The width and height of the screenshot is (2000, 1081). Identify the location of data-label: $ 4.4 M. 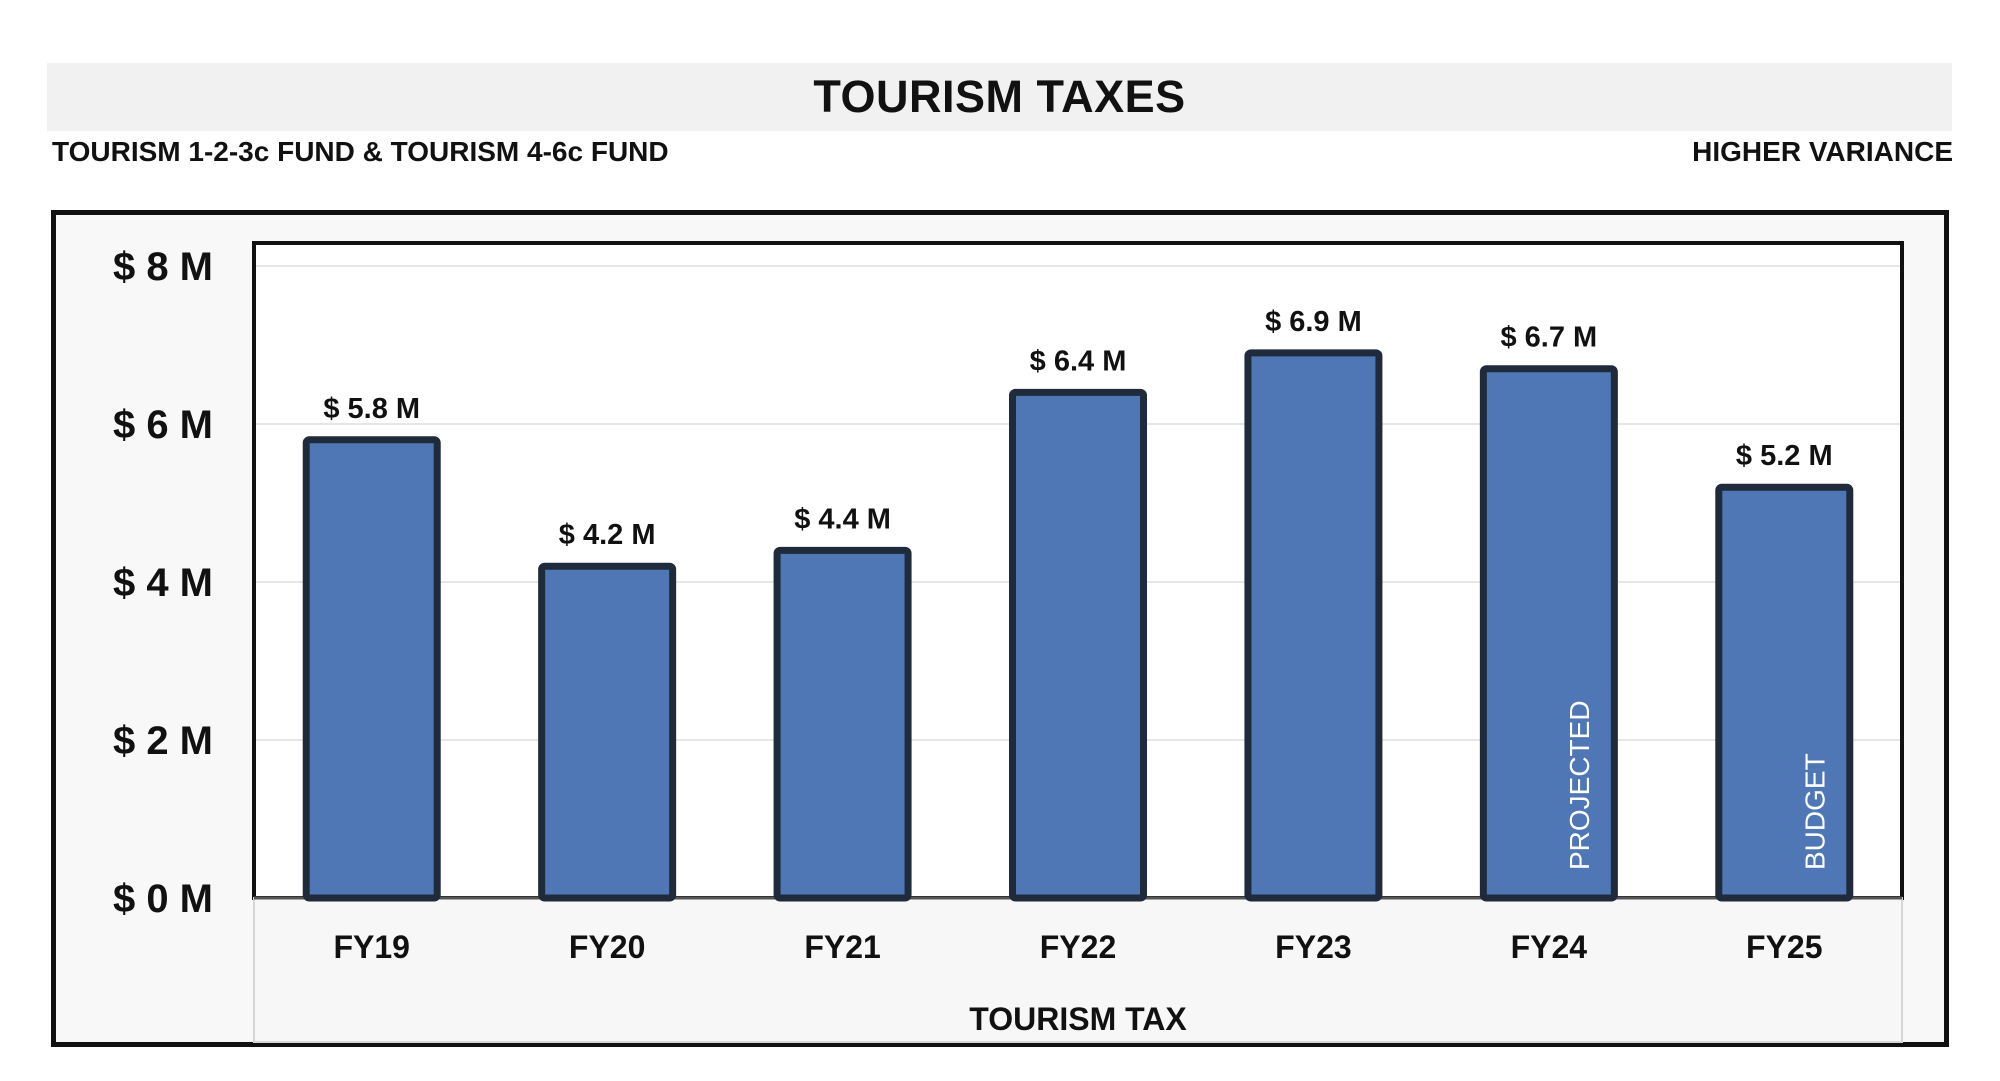
(842, 519).